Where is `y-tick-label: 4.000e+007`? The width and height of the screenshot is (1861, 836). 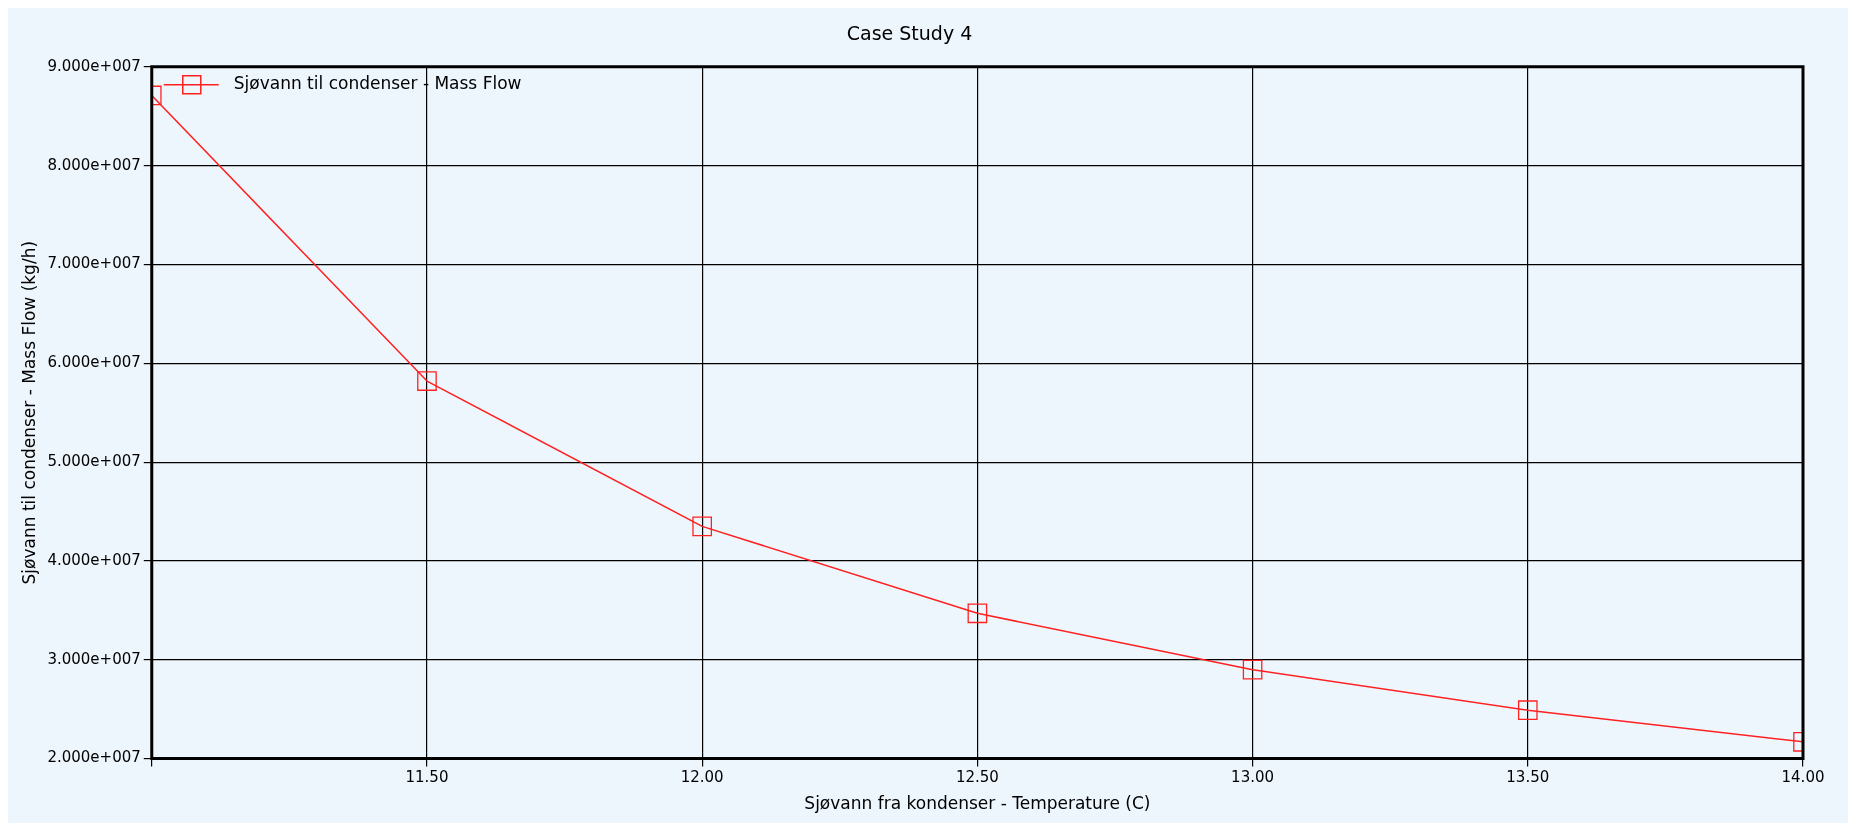 y-tick-label: 4.000e+007 is located at coordinates (94, 559).